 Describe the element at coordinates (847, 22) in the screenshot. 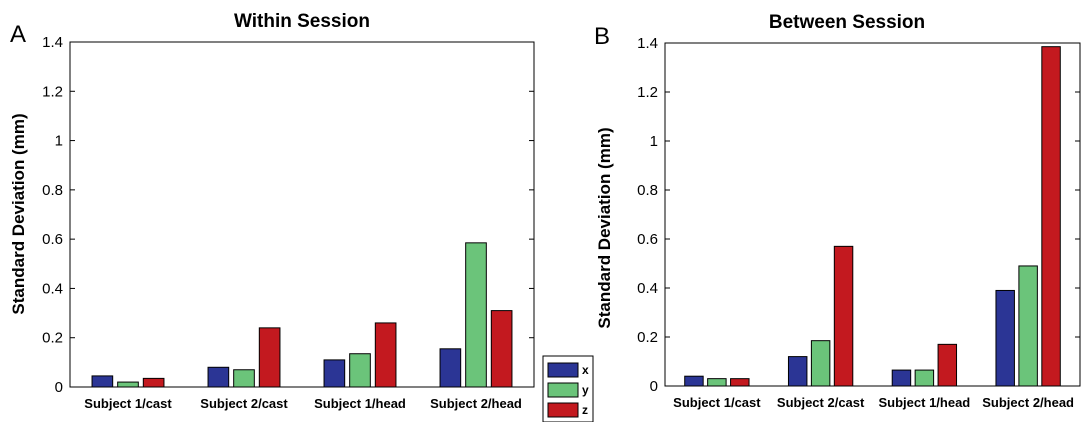

I see `chart-title-b: Between Session` at that location.